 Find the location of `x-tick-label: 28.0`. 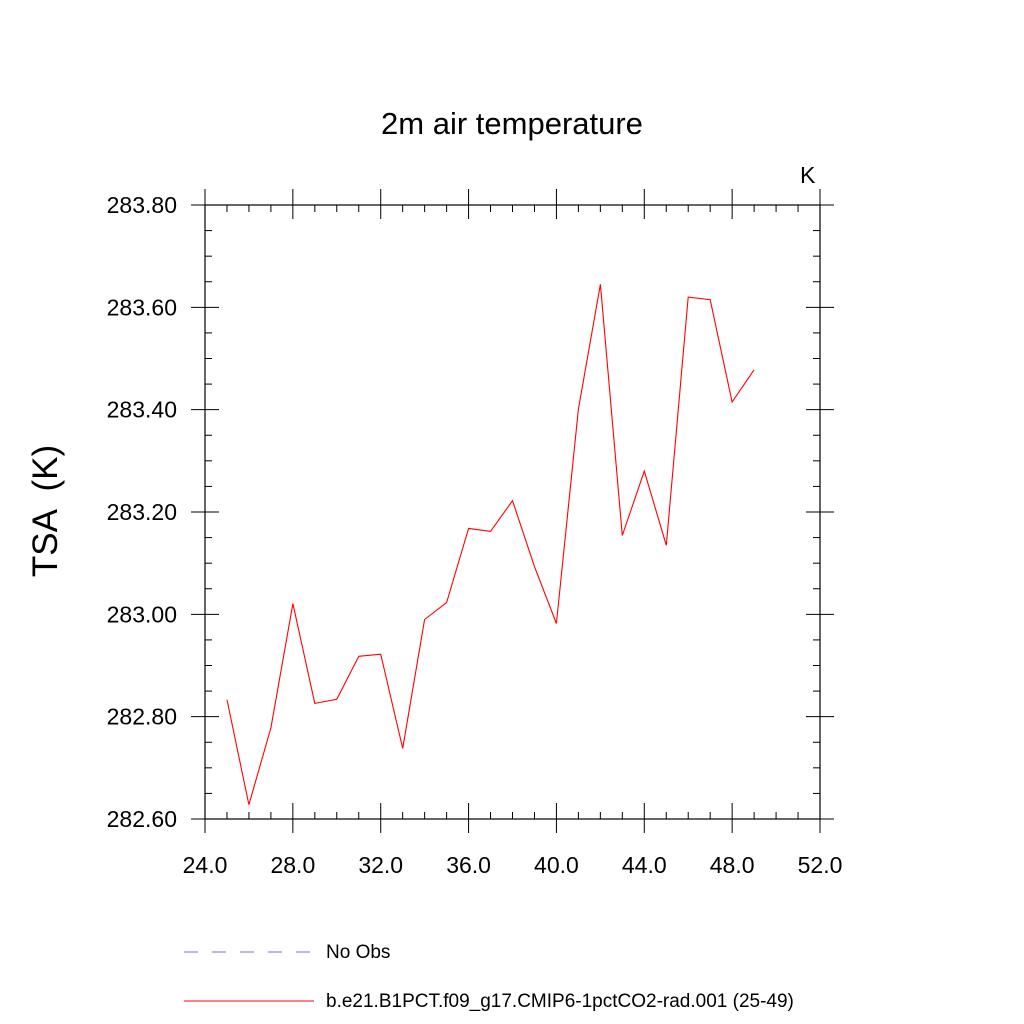

x-tick-label: 28.0 is located at coordinates (292, 865).